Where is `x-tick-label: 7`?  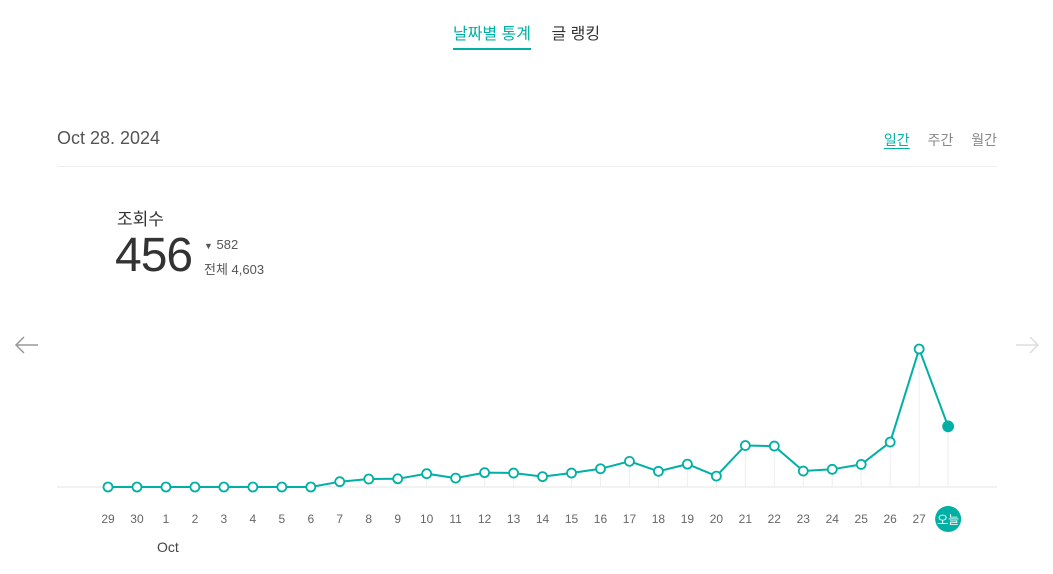 x-tick-label: 7 is located at coordinates (339, 519).